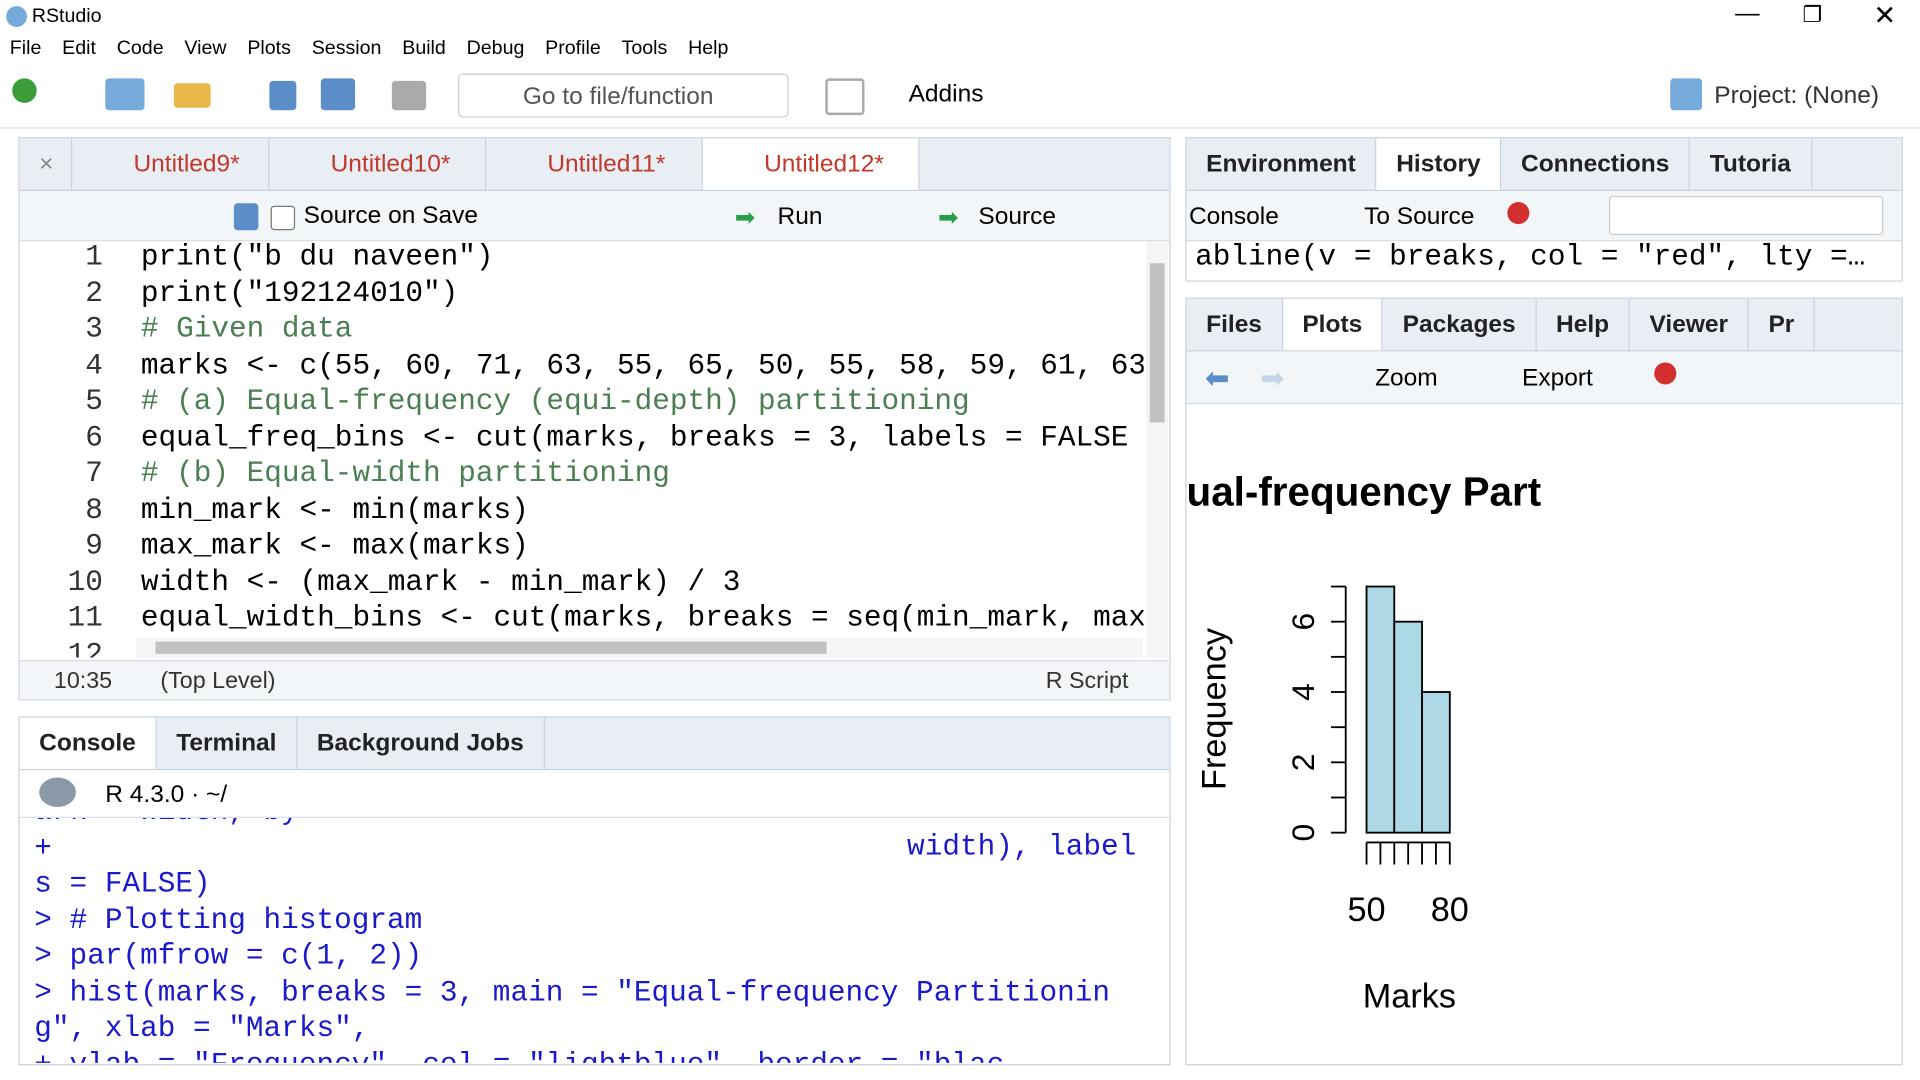 The width and height of the screenshot is (1920, 1080). I want to click on remove, so click(1518, 213).